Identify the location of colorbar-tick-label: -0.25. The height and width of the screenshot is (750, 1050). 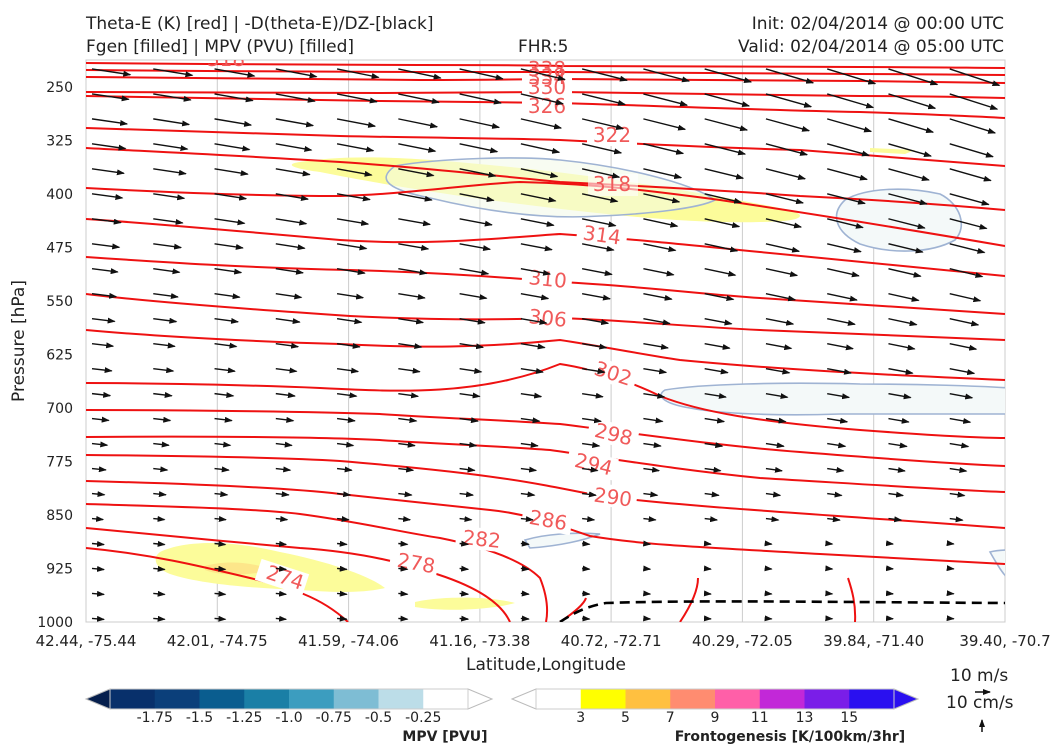
(423, 718).